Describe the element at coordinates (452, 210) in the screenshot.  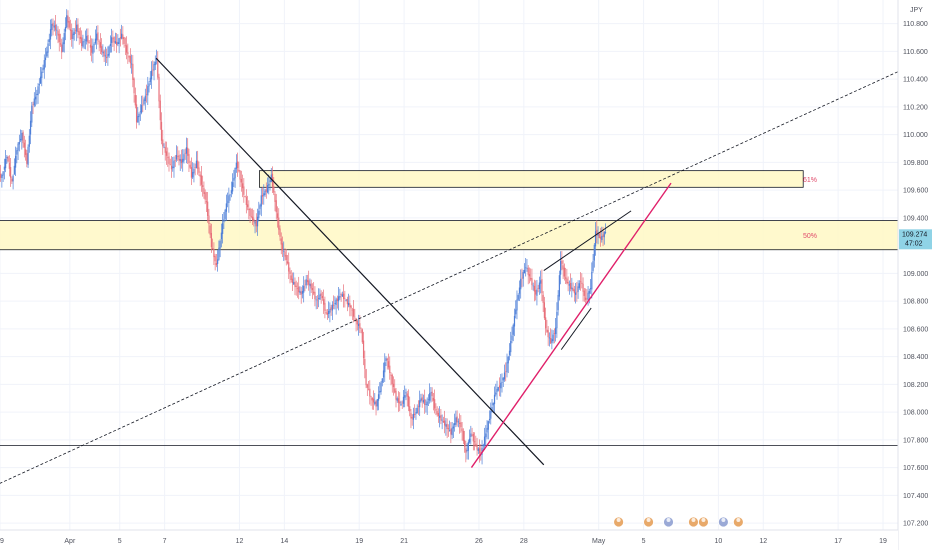
I see `zones: 61% 50%` at that location.